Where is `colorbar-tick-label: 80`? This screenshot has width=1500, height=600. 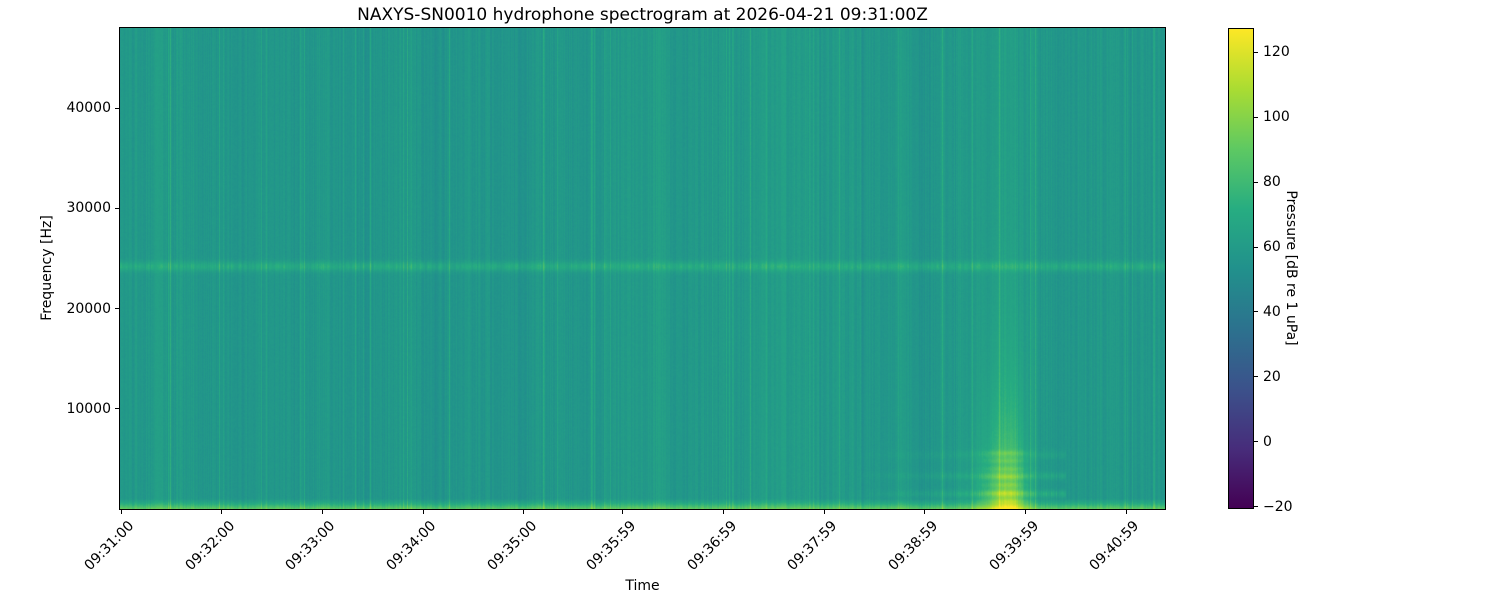
colorbar-tick-label: 80 is located at coordinates (1272, 182).